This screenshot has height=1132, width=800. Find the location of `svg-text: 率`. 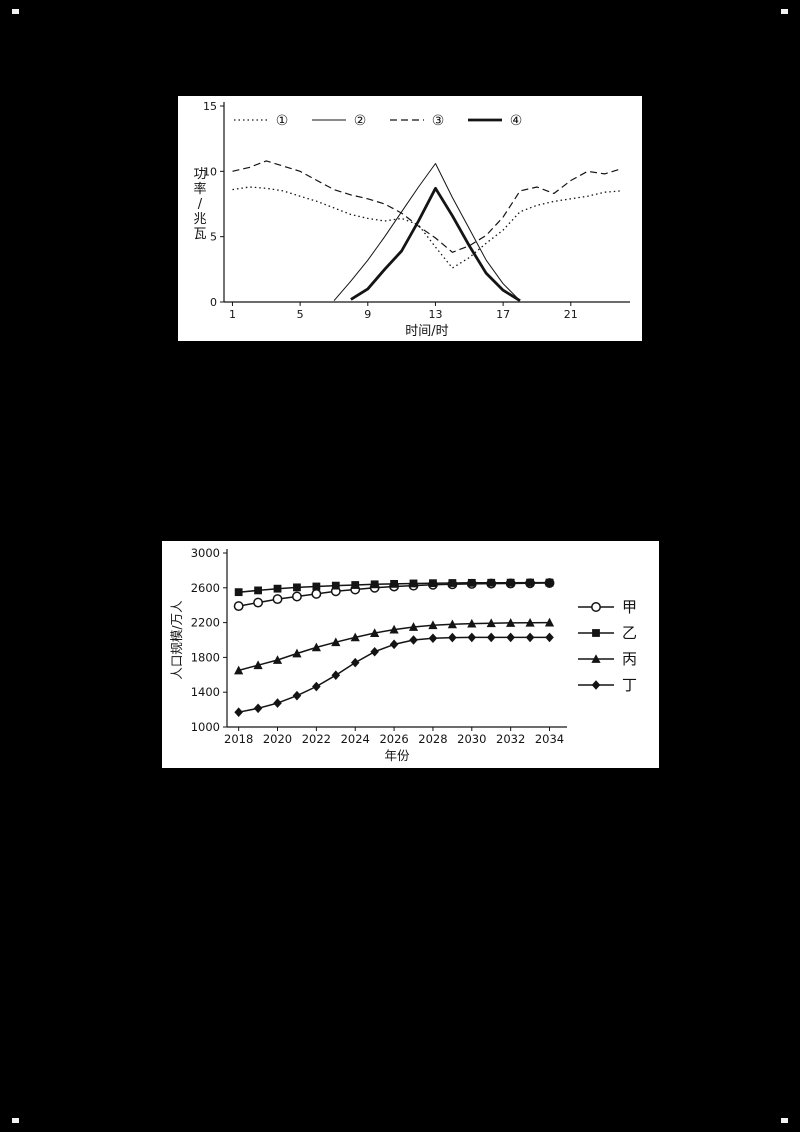

svg-text: 率 is located at coordinates (199, 189).